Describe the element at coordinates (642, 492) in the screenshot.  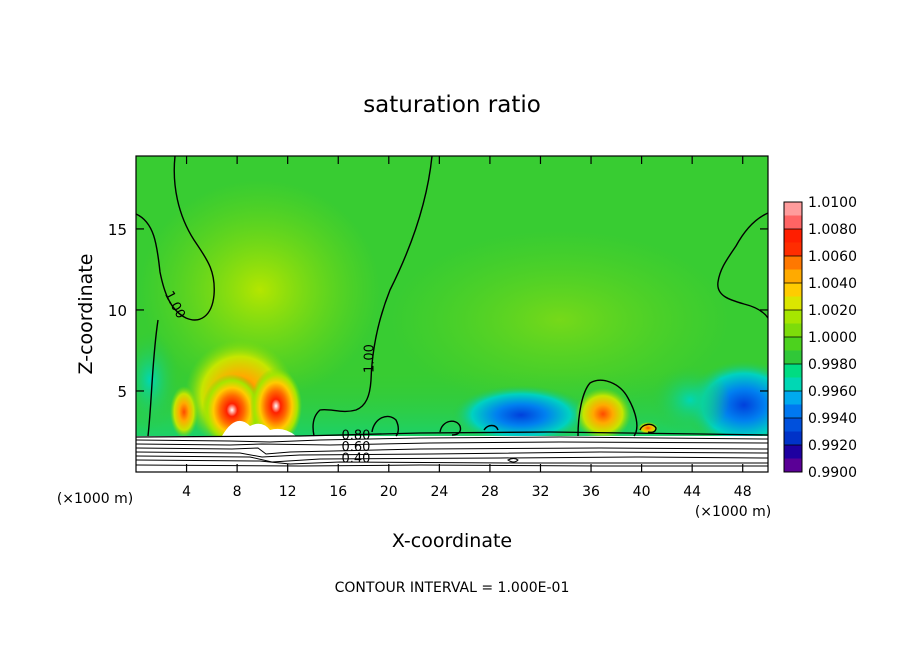
I see `x-tick-label: 40` at that location.